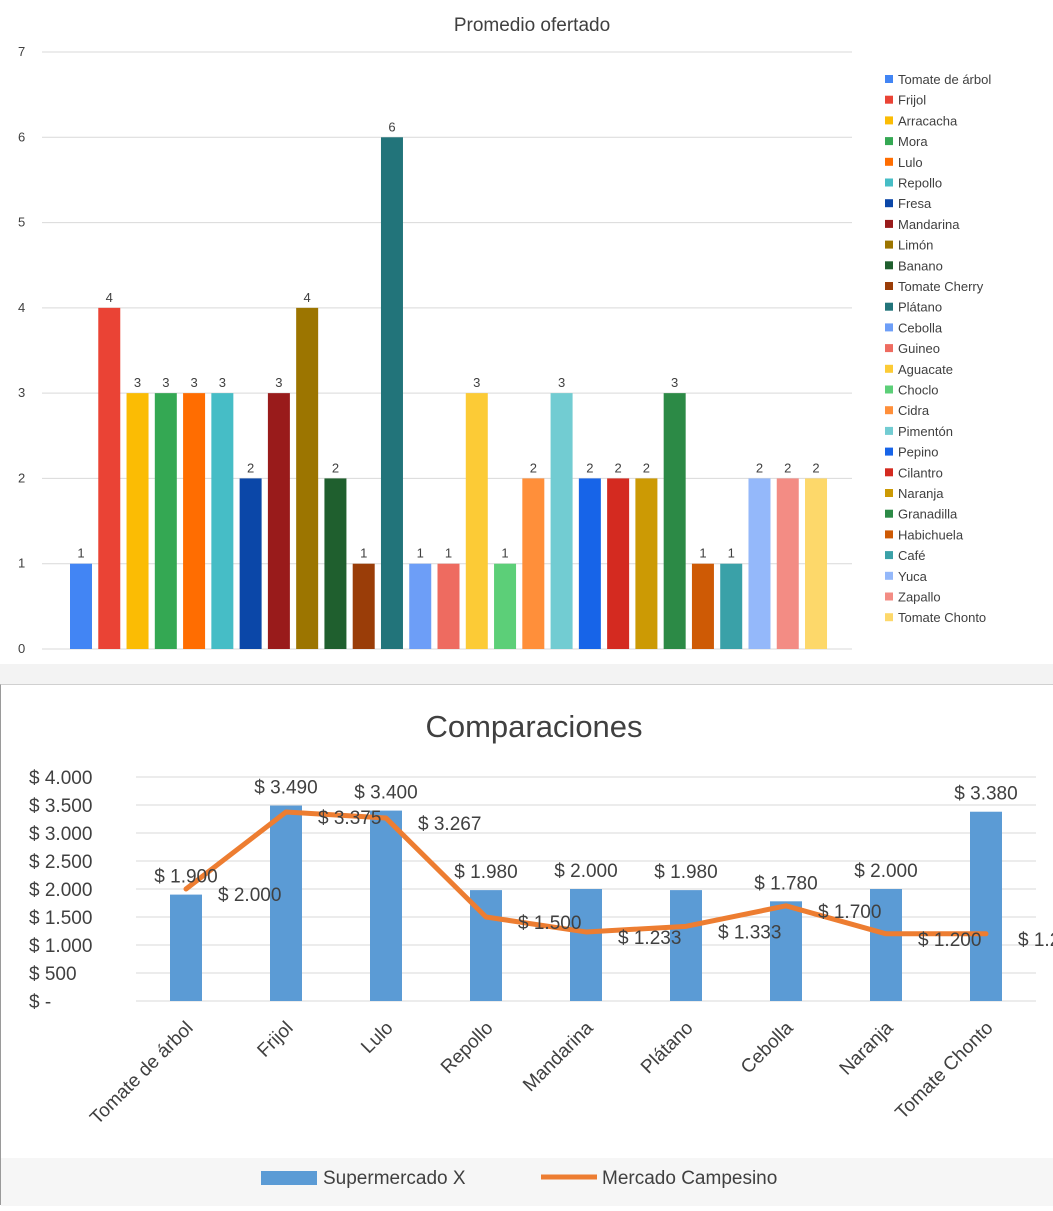 The width and height of the screenshot is (1053, 1211). Describe the element at coordinates (913, 141) in the screenshot. I see `legend-label: Mora` at that location.